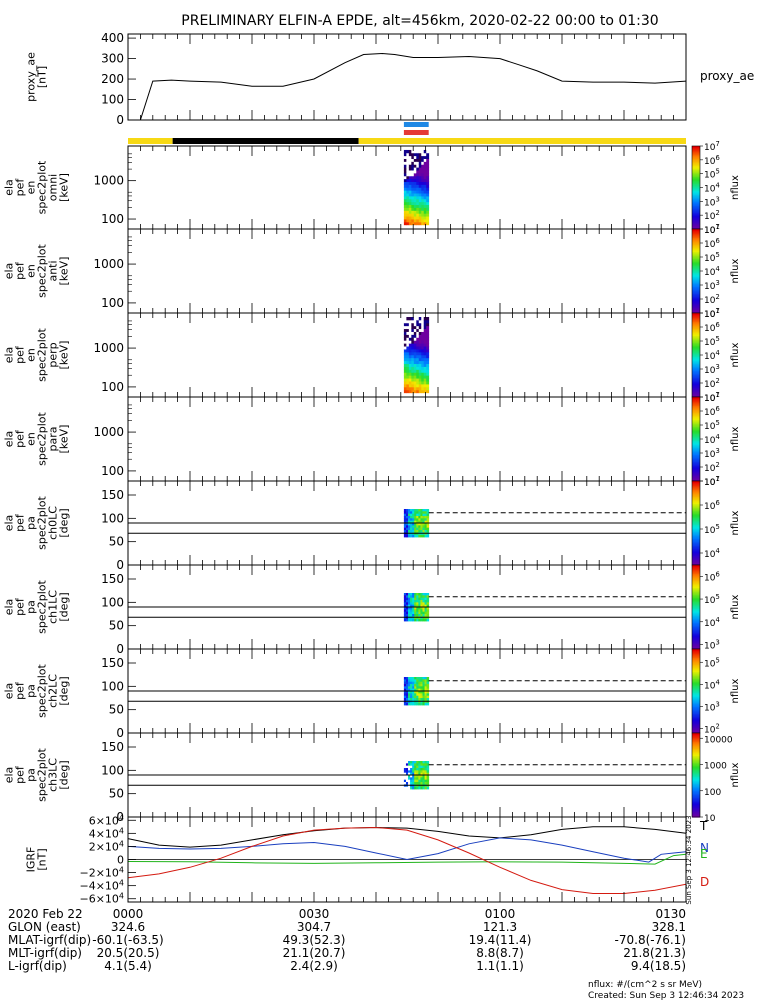 The width and height of the screenshot is (775, 1000). Describe the element at coordinates (31, 523) in the screenshot. I see `pa-ch0LC-ylabel-line: pa` at that location.